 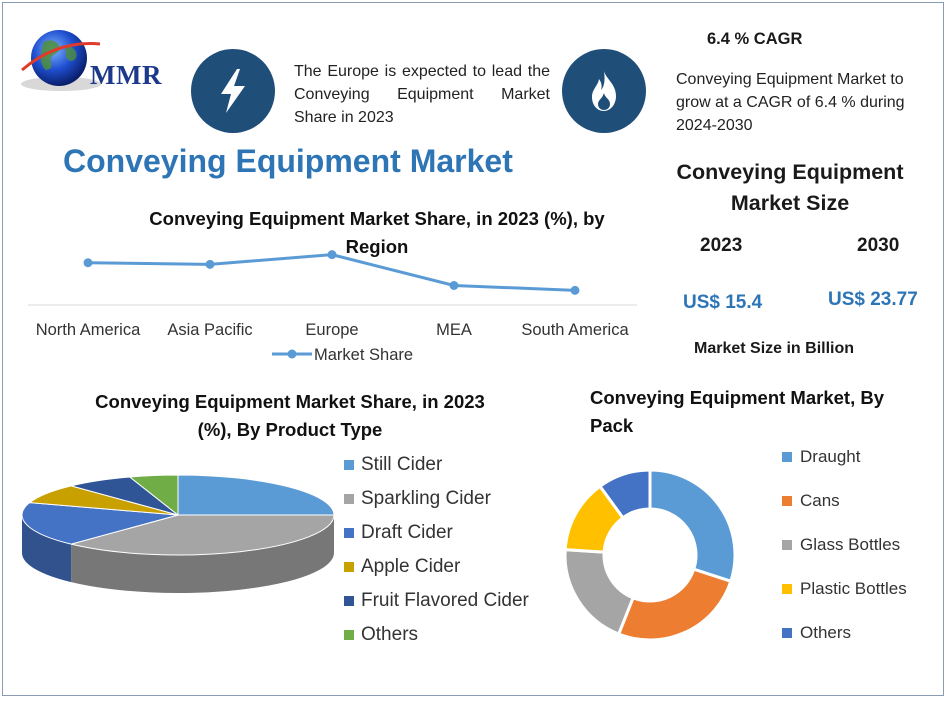 What do you see at coordinates (599, 592) in the screenshot?
I see `donut-slice-glass-bottles` at bounding box center [599, 592].